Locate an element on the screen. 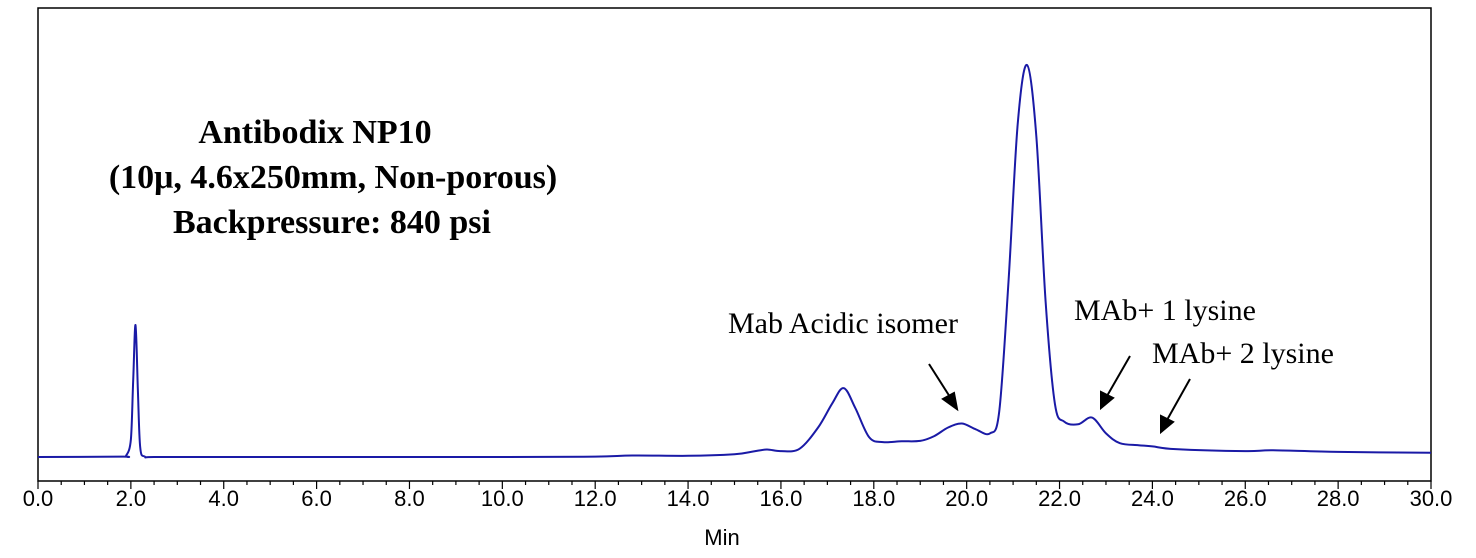 The image size is (1476, 558). x-axis-title: Min is located at coordinates (721, 537).